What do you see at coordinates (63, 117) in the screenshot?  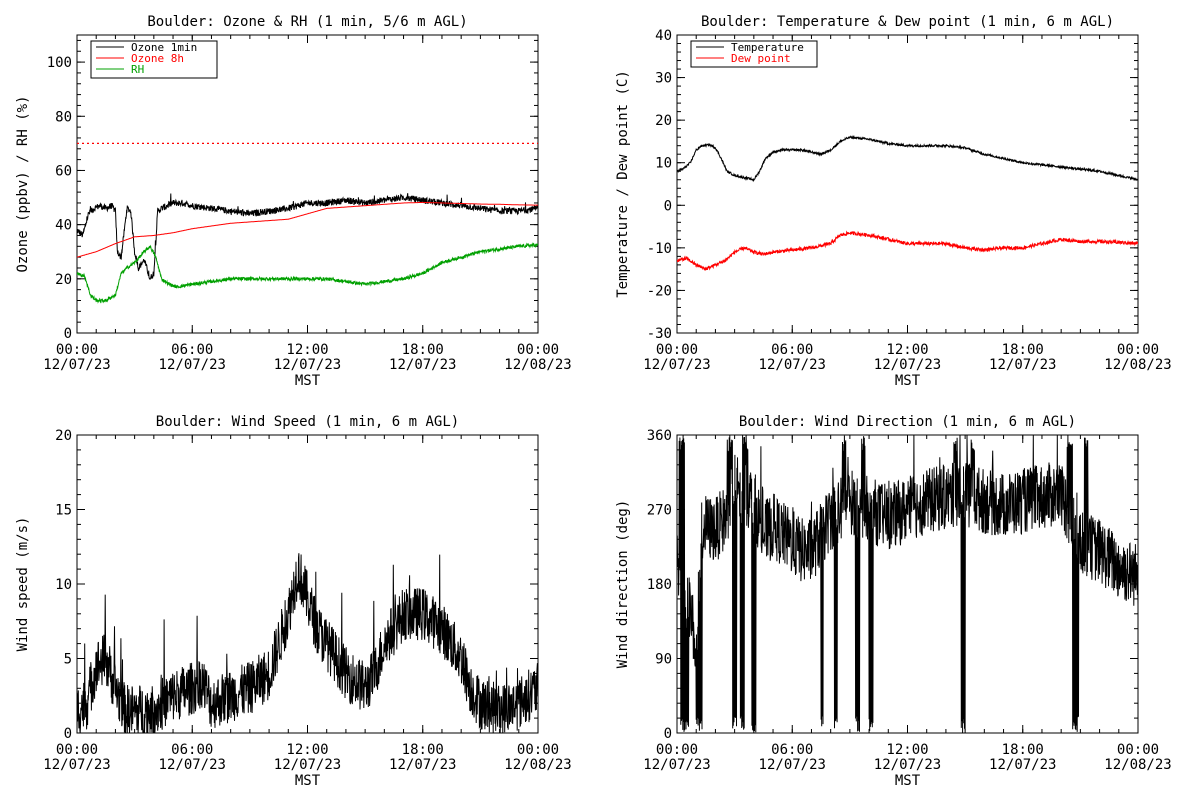 I see `y-tick-label: 80` at bounding box center [63, 117].